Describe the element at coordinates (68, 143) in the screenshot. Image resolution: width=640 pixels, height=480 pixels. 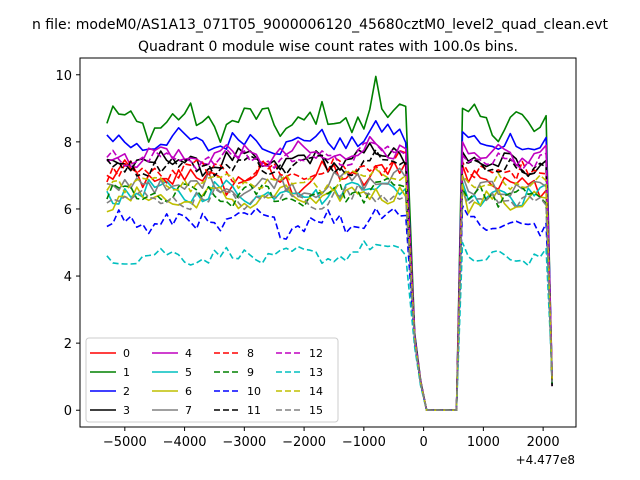
I see `y-tick-label: 8` at that location.